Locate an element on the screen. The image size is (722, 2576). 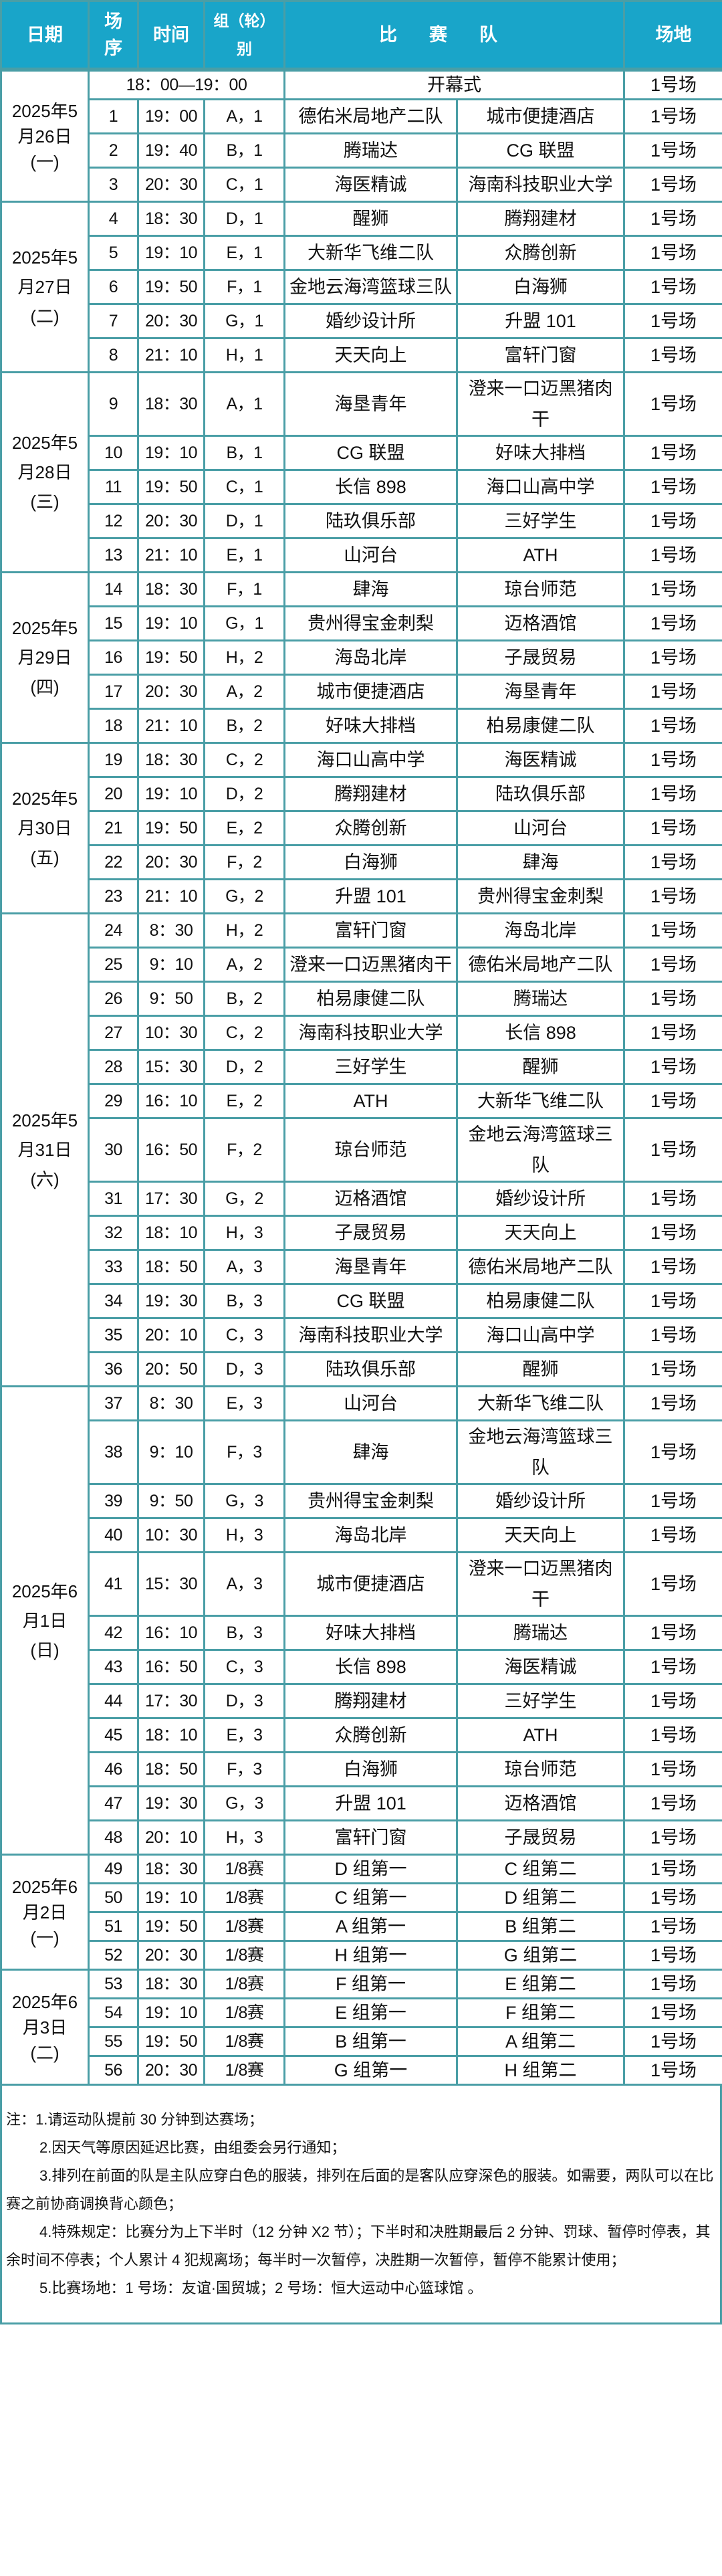
match-seq: 5 is located at coordinates (113, 253).